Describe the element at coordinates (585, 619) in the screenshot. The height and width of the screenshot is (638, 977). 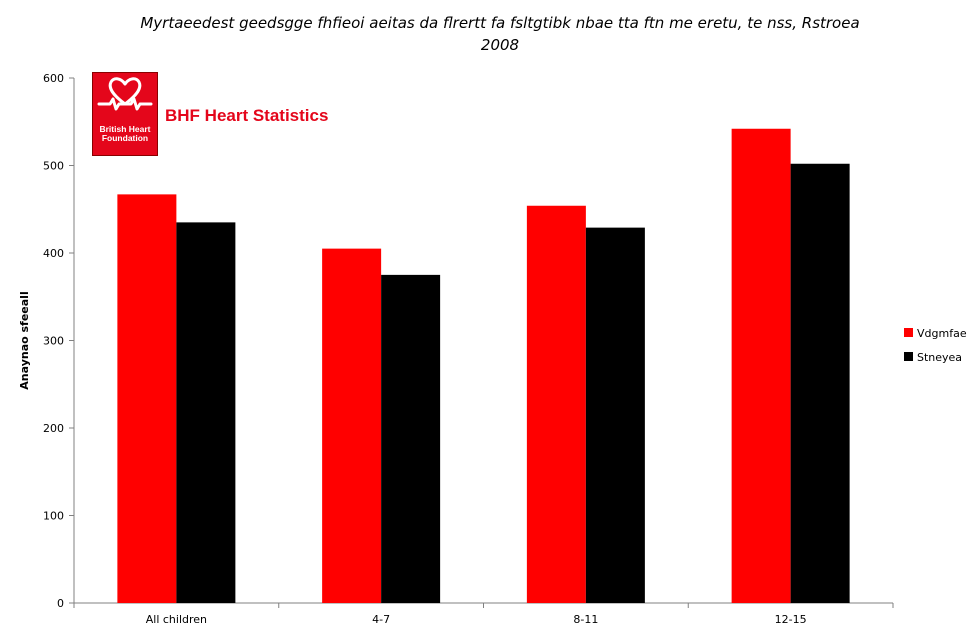
I see `x-tick-label: 8-11` at that location.